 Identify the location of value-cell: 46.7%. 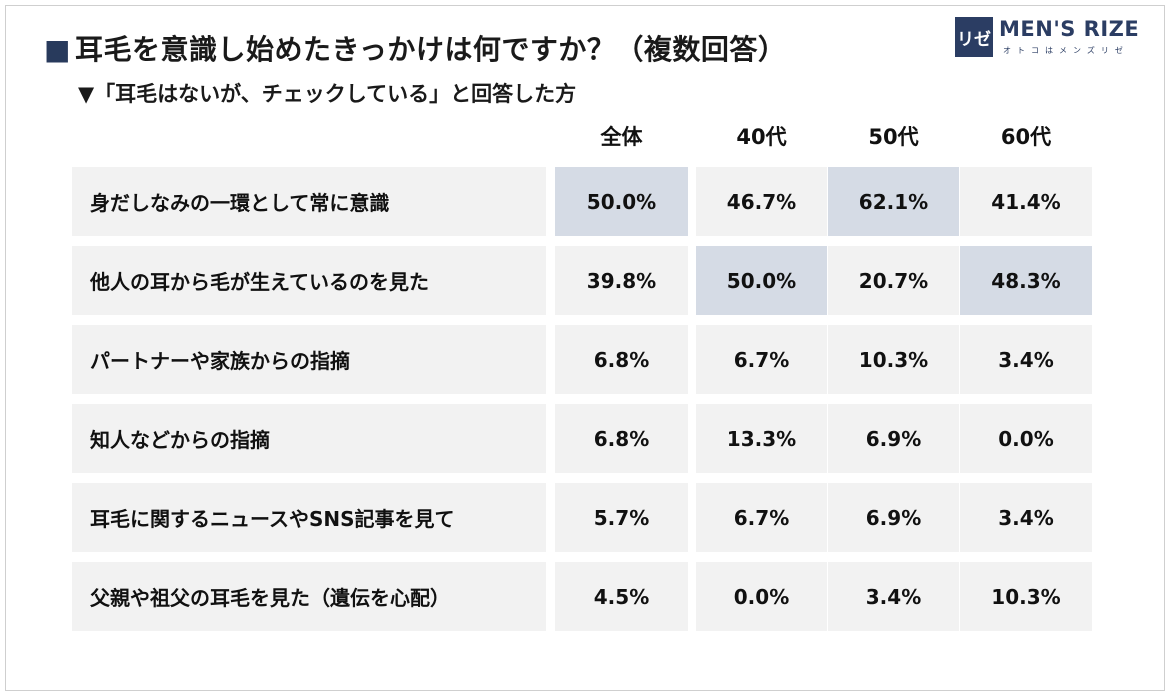
(761, 201).